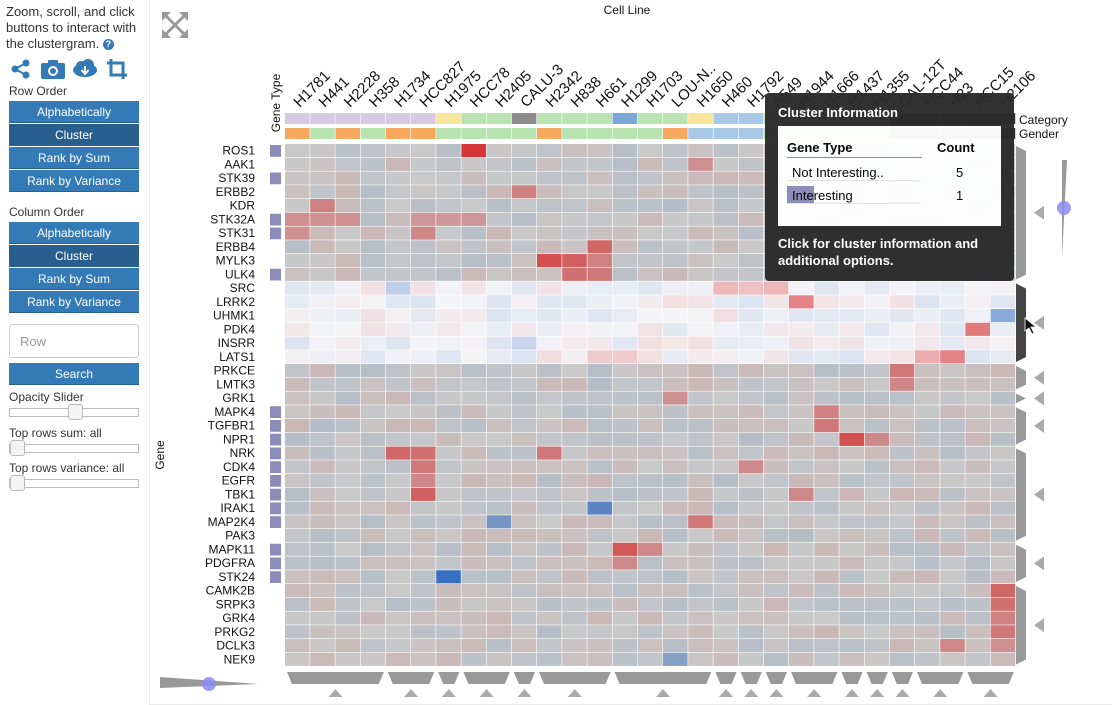 This screenshot has height=705, width=1112. What do you see at coordinates (239, 481) in the screenshot?
I see `row-label: EGFR` at bounding box center [239, 481].